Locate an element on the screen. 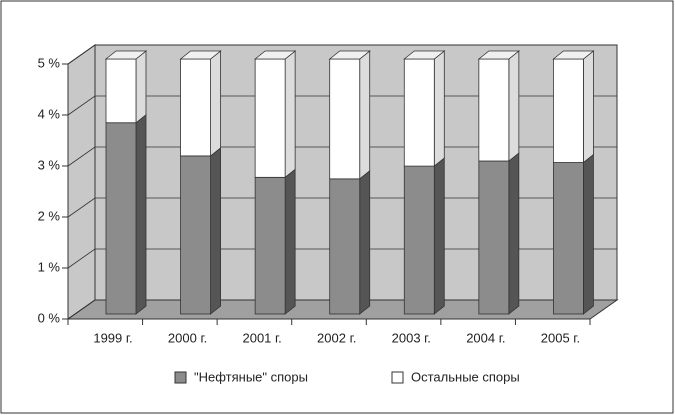 This screenshot has width=675, height=415. grid-line is located at coordinates (342, 54).